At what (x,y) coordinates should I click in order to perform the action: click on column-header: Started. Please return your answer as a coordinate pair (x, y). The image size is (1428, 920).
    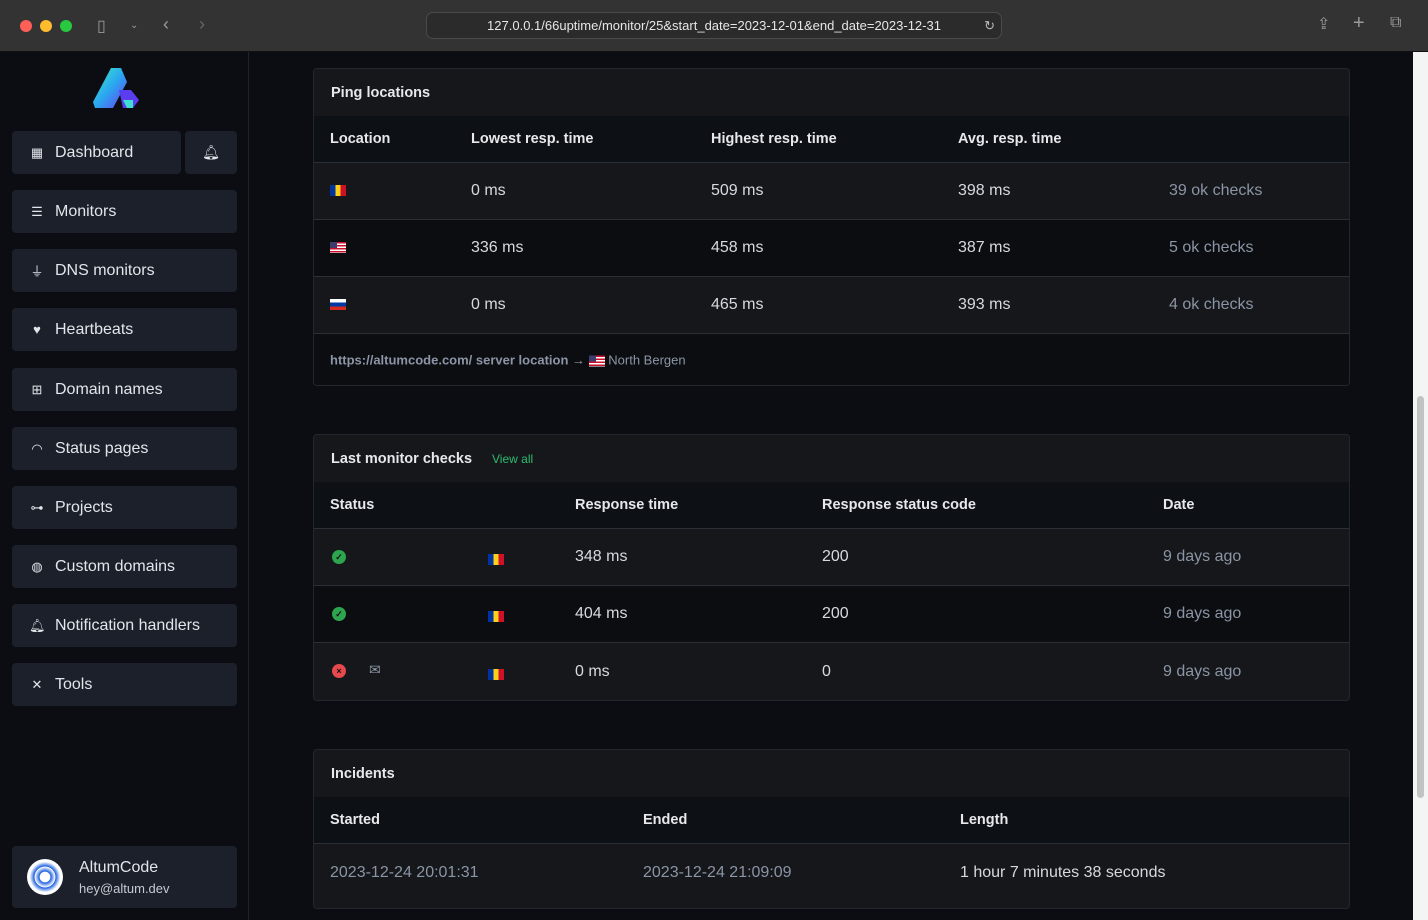
    Looking at the image, I should click on (355, 820).